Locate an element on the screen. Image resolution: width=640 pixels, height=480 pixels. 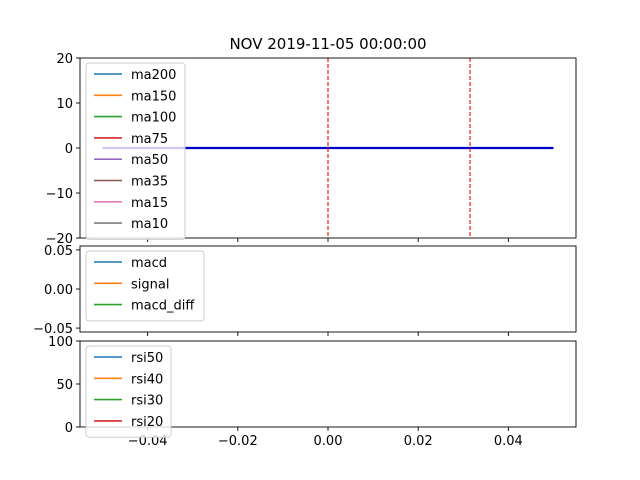
legend-label-ma150: ma150 is located at coordinates (153, 96).